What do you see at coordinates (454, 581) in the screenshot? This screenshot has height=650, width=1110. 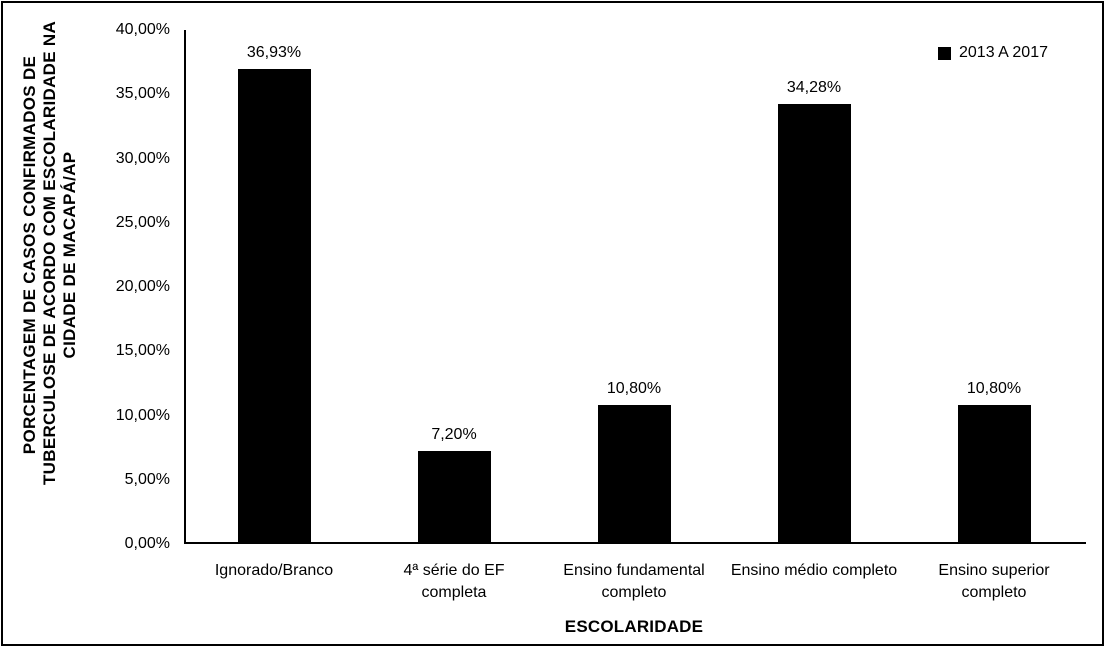 I see `x-category-label: 4ª série do EF completa` at bounding box center [454, 581].